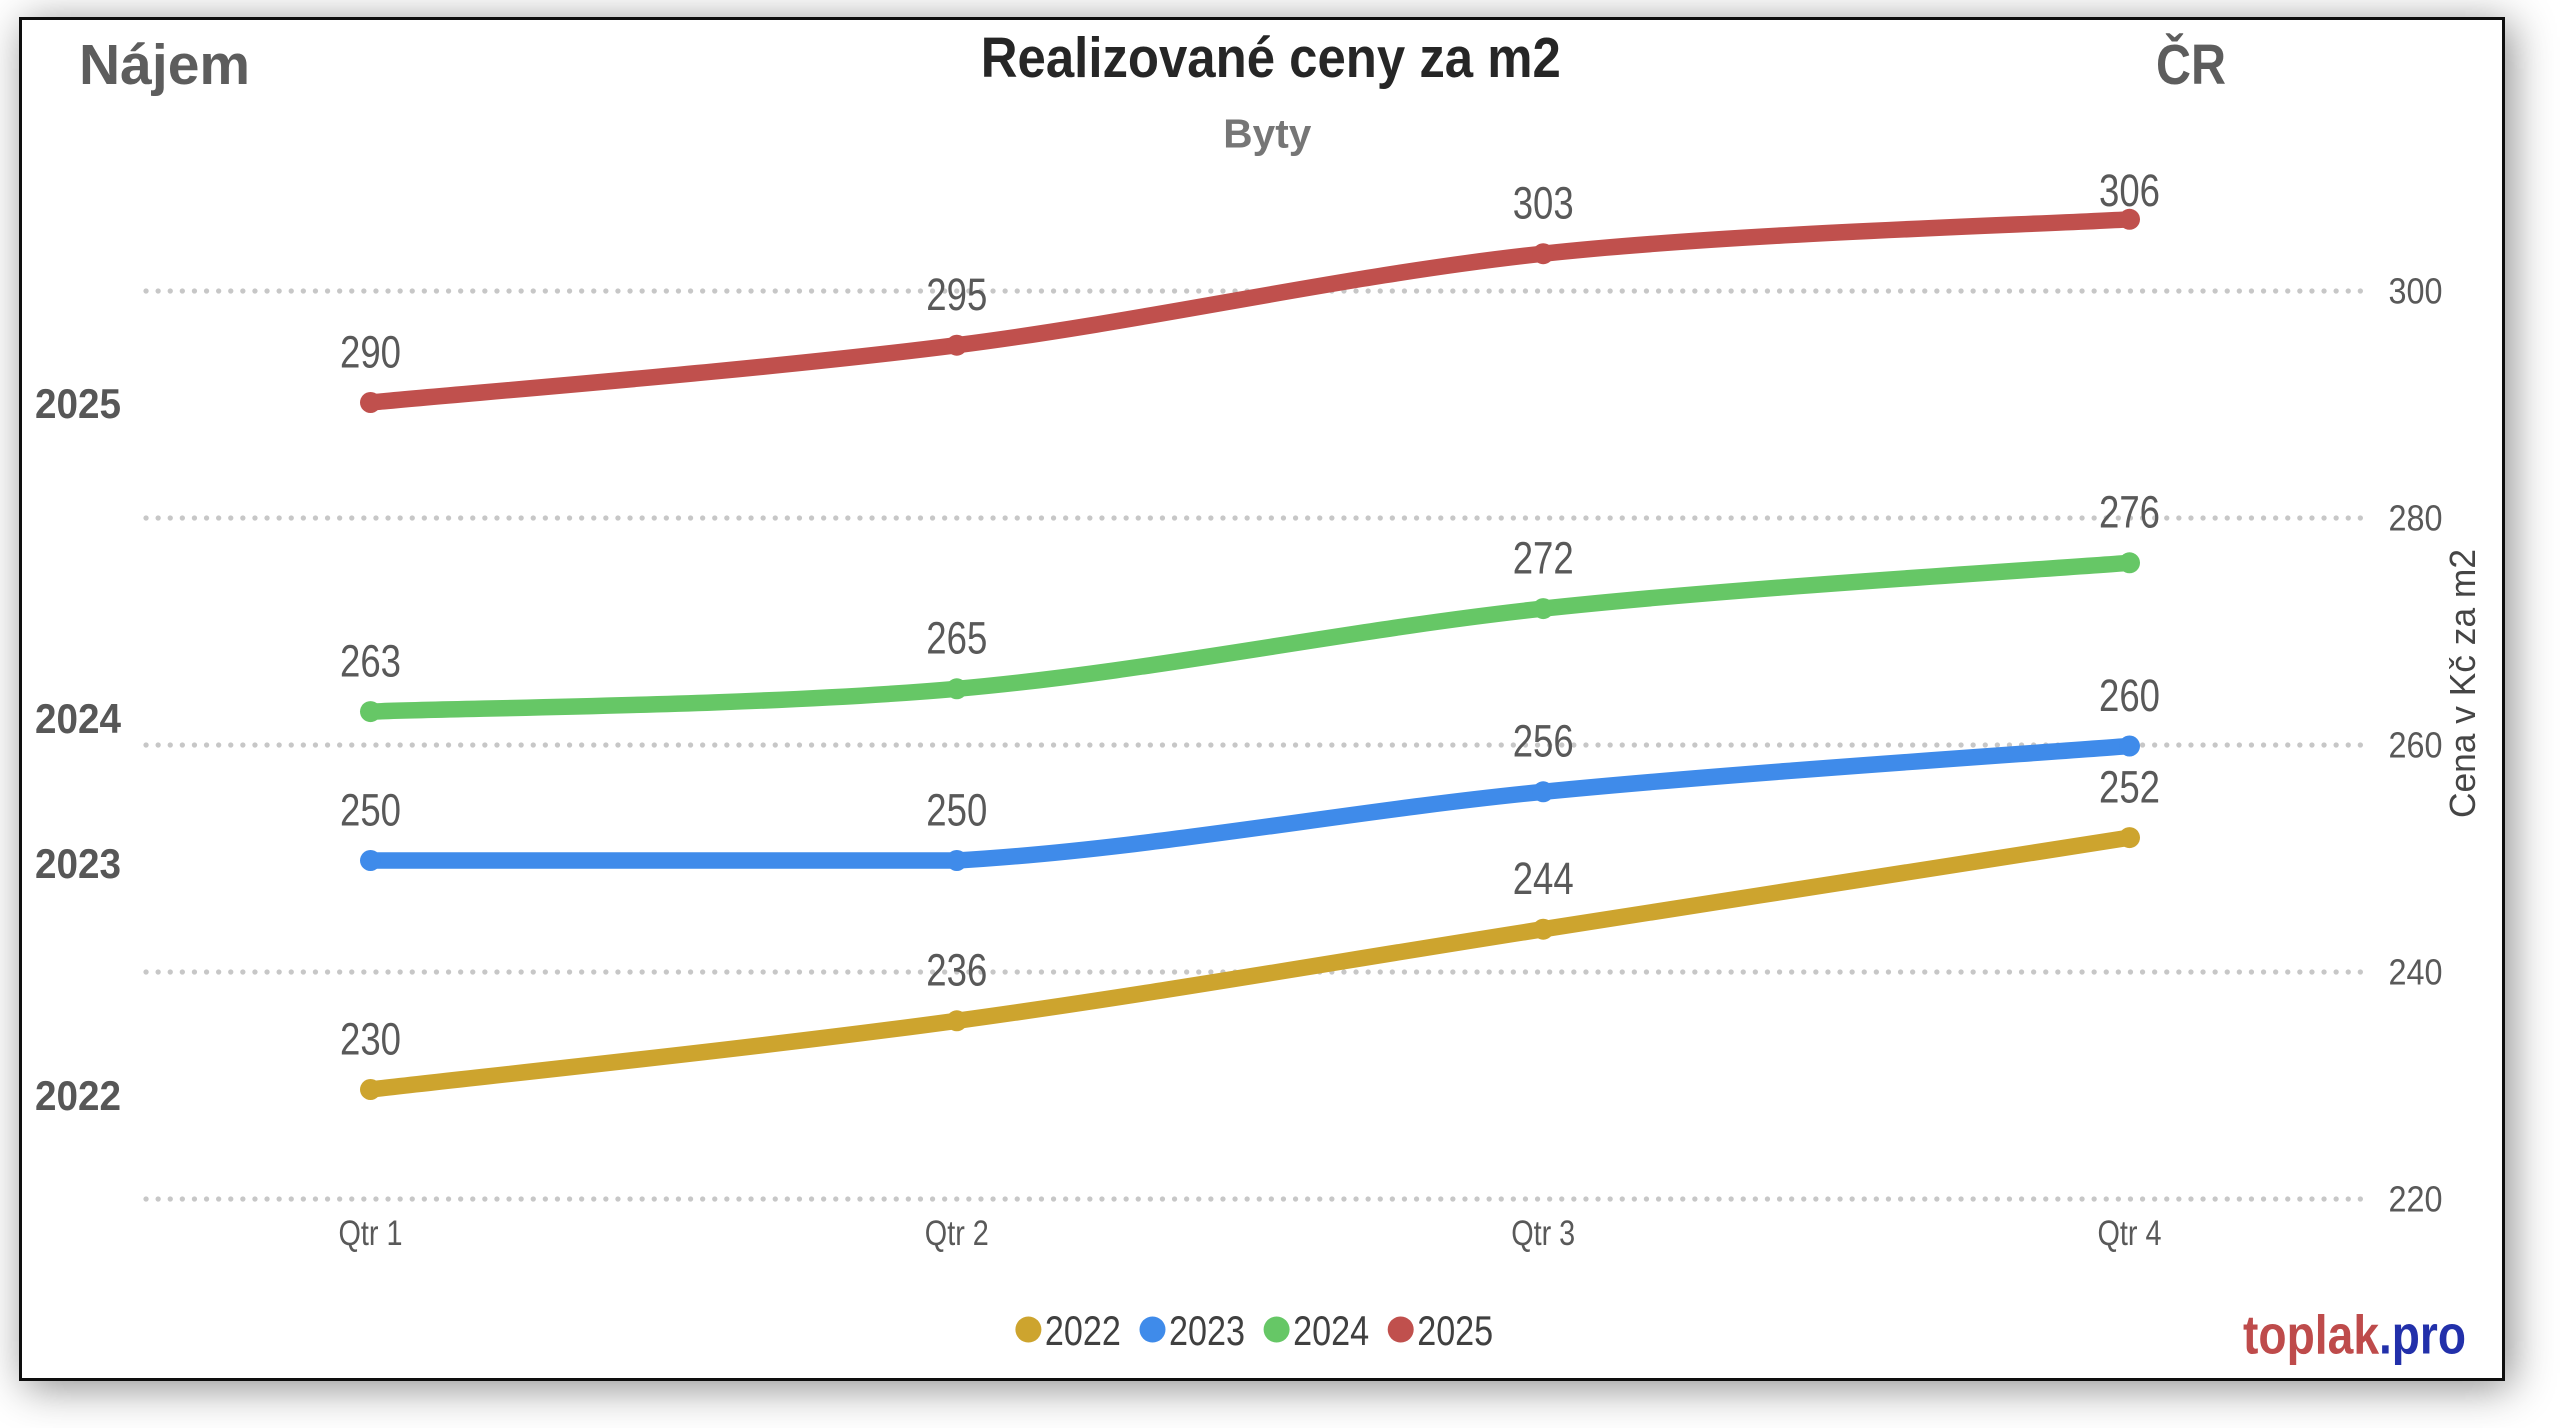  What do you see at coordinates (1543, 202) in the screenshot?
I see `svg-text: 303` at bounding box center [1543, 202].